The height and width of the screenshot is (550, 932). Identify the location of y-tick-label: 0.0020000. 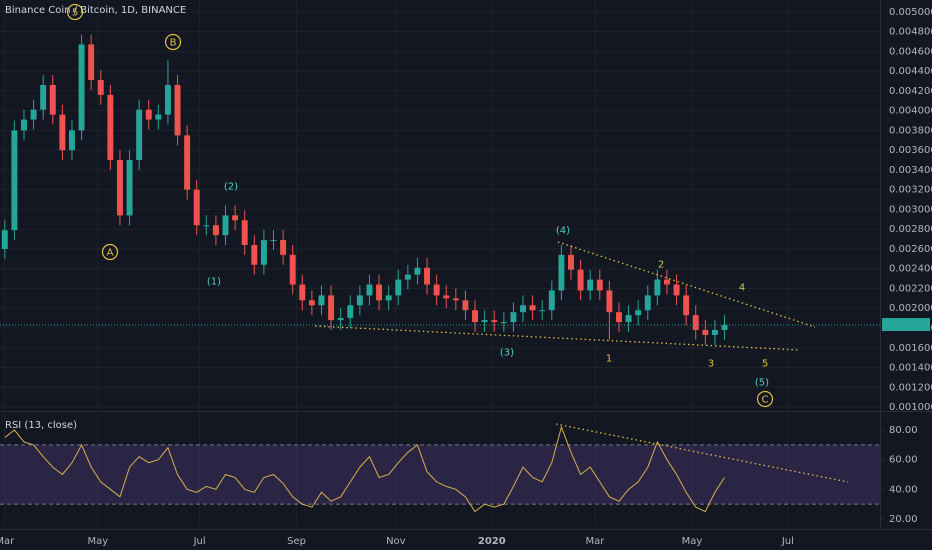
(910, 308).